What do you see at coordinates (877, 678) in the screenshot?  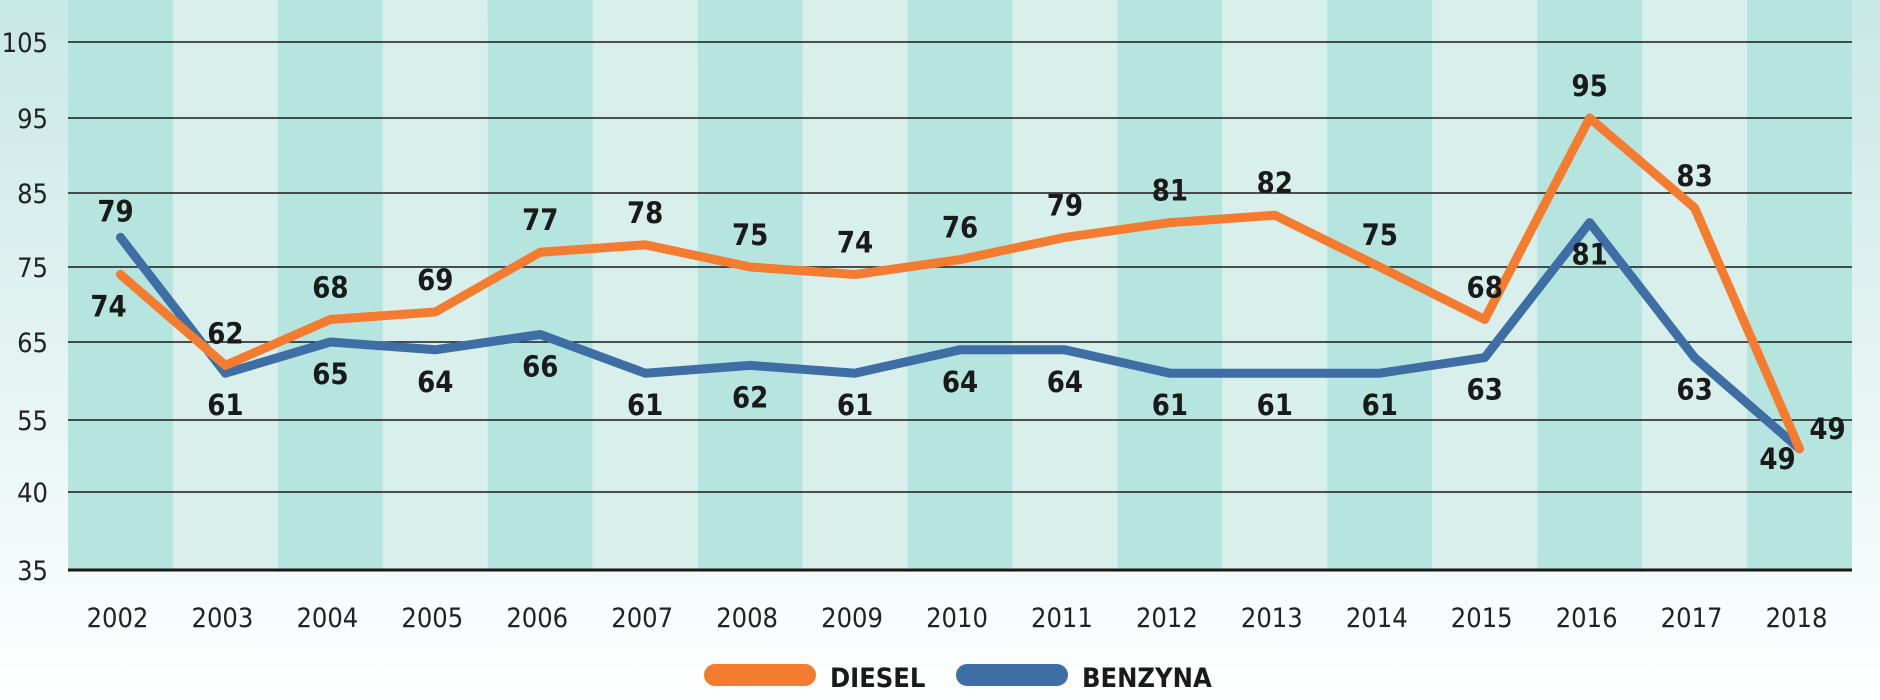 I see `legend-label-diesel: DIESEL` at bounding box center [877, 678].